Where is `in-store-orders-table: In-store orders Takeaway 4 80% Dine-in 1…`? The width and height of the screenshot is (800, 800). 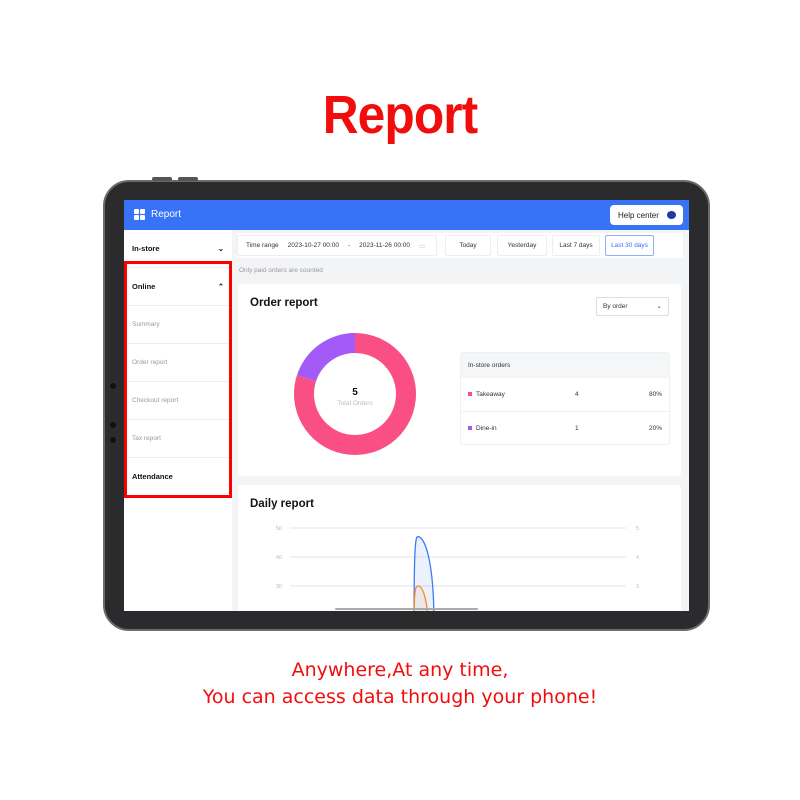 in-store-orders-table: In-store orders Takeaway 4 80% Dine-in 1… is located at coordinates (565, 398).